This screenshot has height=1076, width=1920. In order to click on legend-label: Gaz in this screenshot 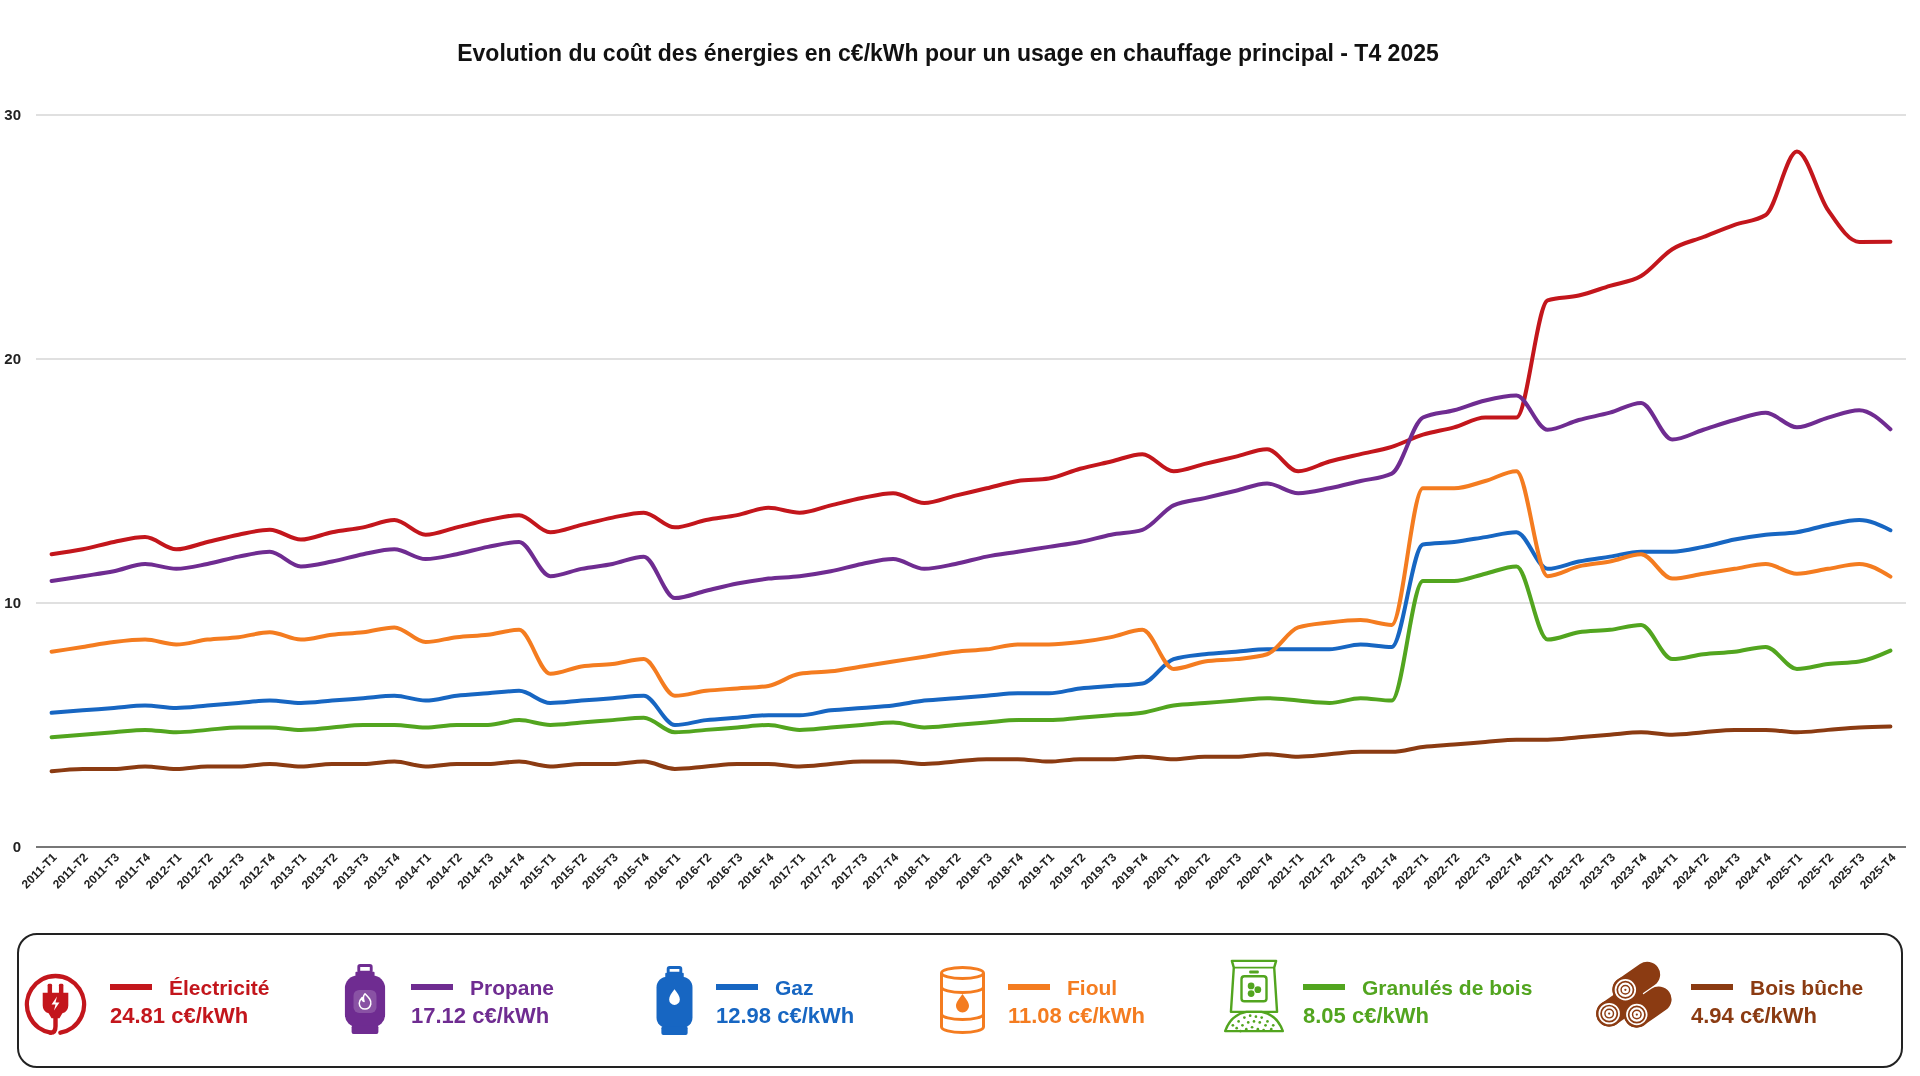, I will do `click(794, 988)`.